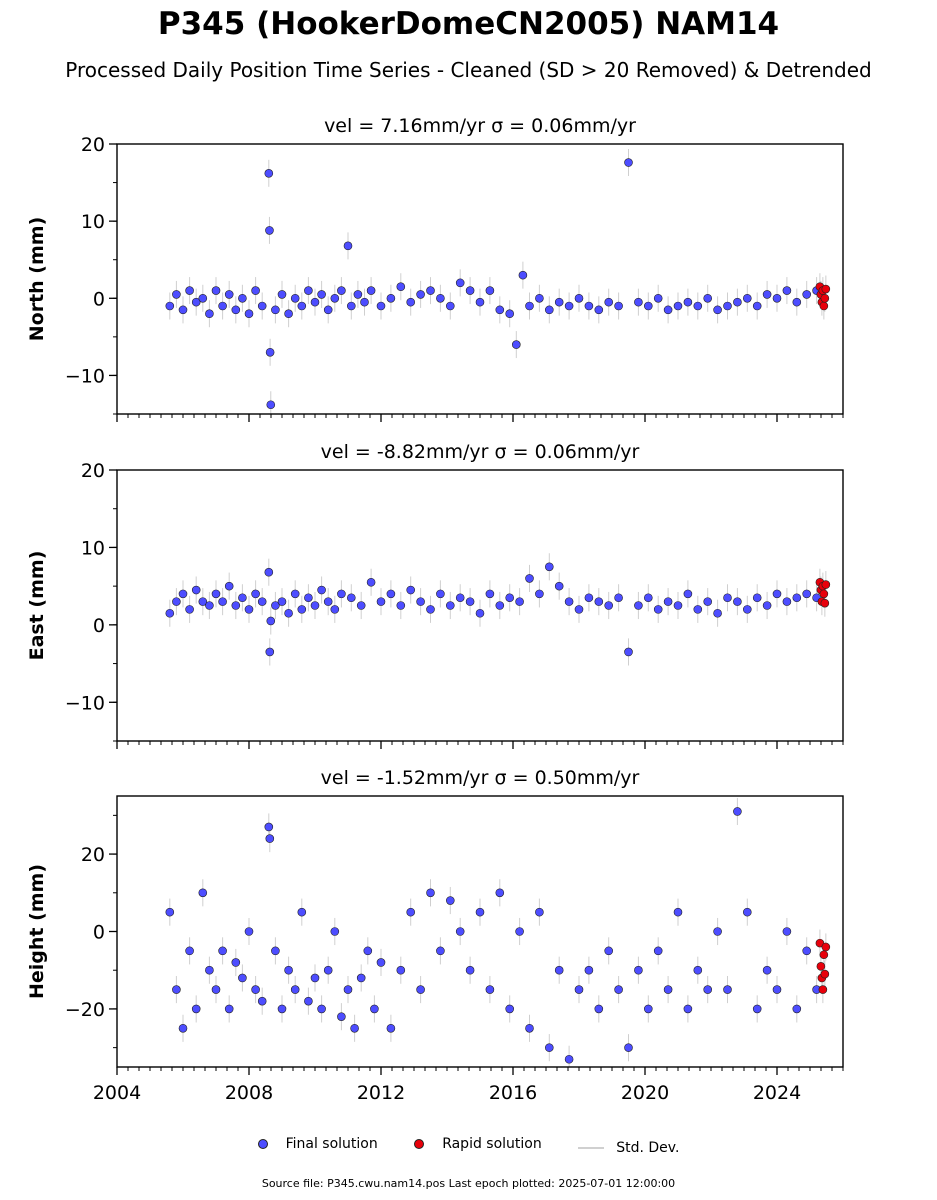 Image resolution: width=937 pixels, height=1200 pixels. I want to click on std-line-icon, so click(591, 1148).